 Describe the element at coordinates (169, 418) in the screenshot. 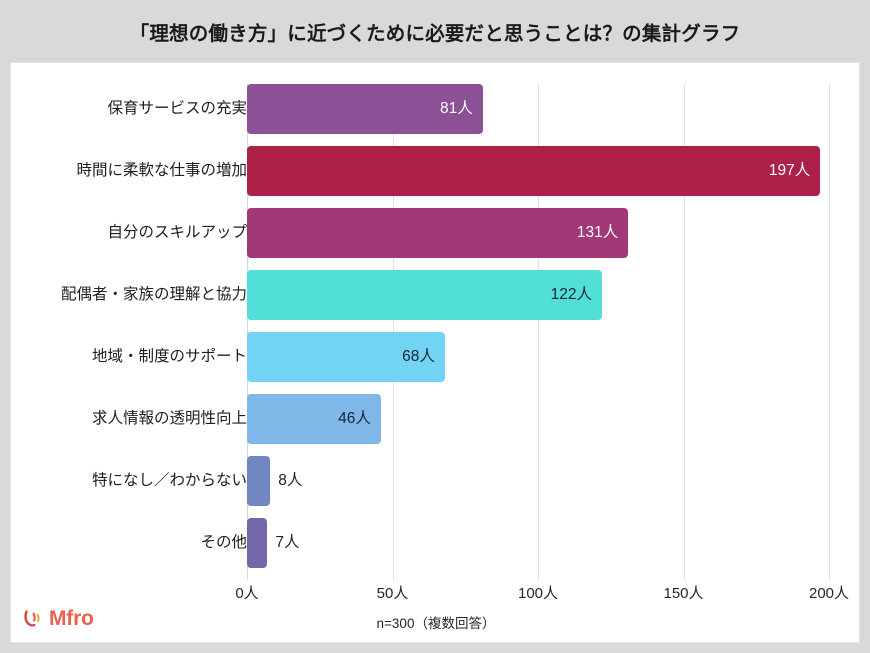

I see `category-label: 求人情報の透明性向上` at that location.